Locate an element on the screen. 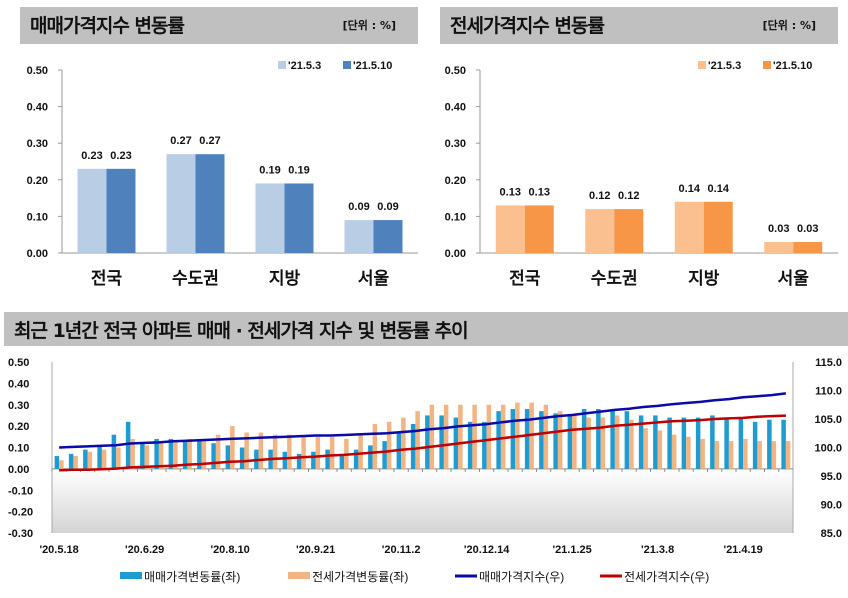 This screenshot has height=598, width=848. sale-chart-title: 매매가격지수 변동률 is located at coordinates (107, 26).